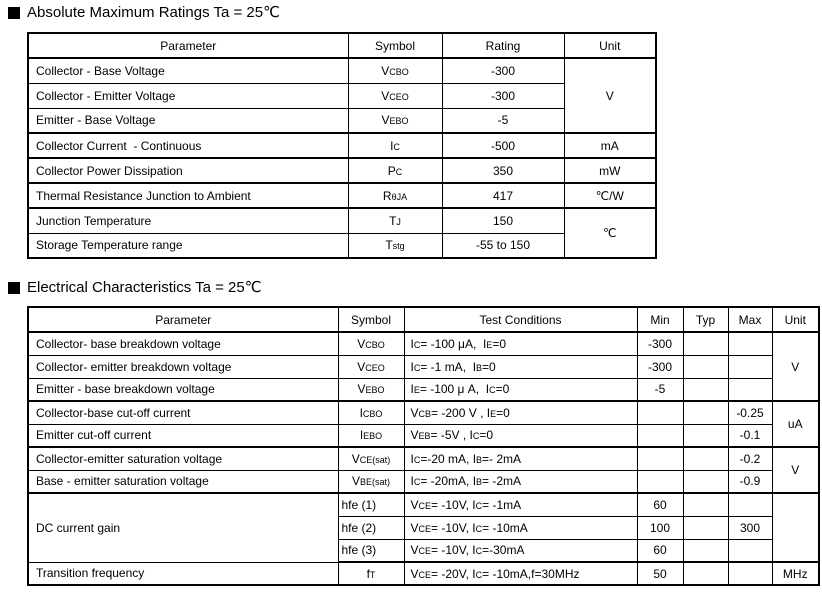  I want to click on parameter-cell: Collector-base cut-off current, so click(183, 412).